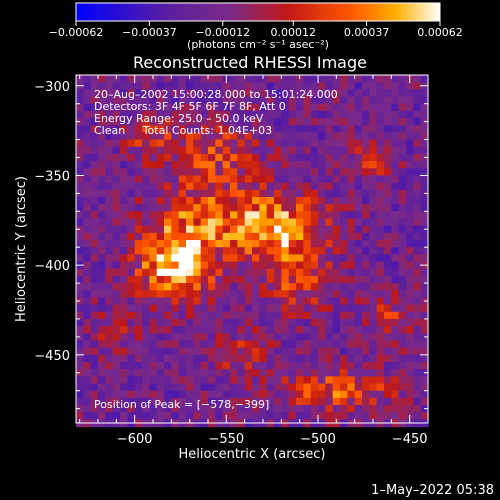 The image size is (500, 500). Describe the element at coordinates (250, 62) in the screenshot. I see `chart-title: Reconstructed RHESSI Image` at that location.